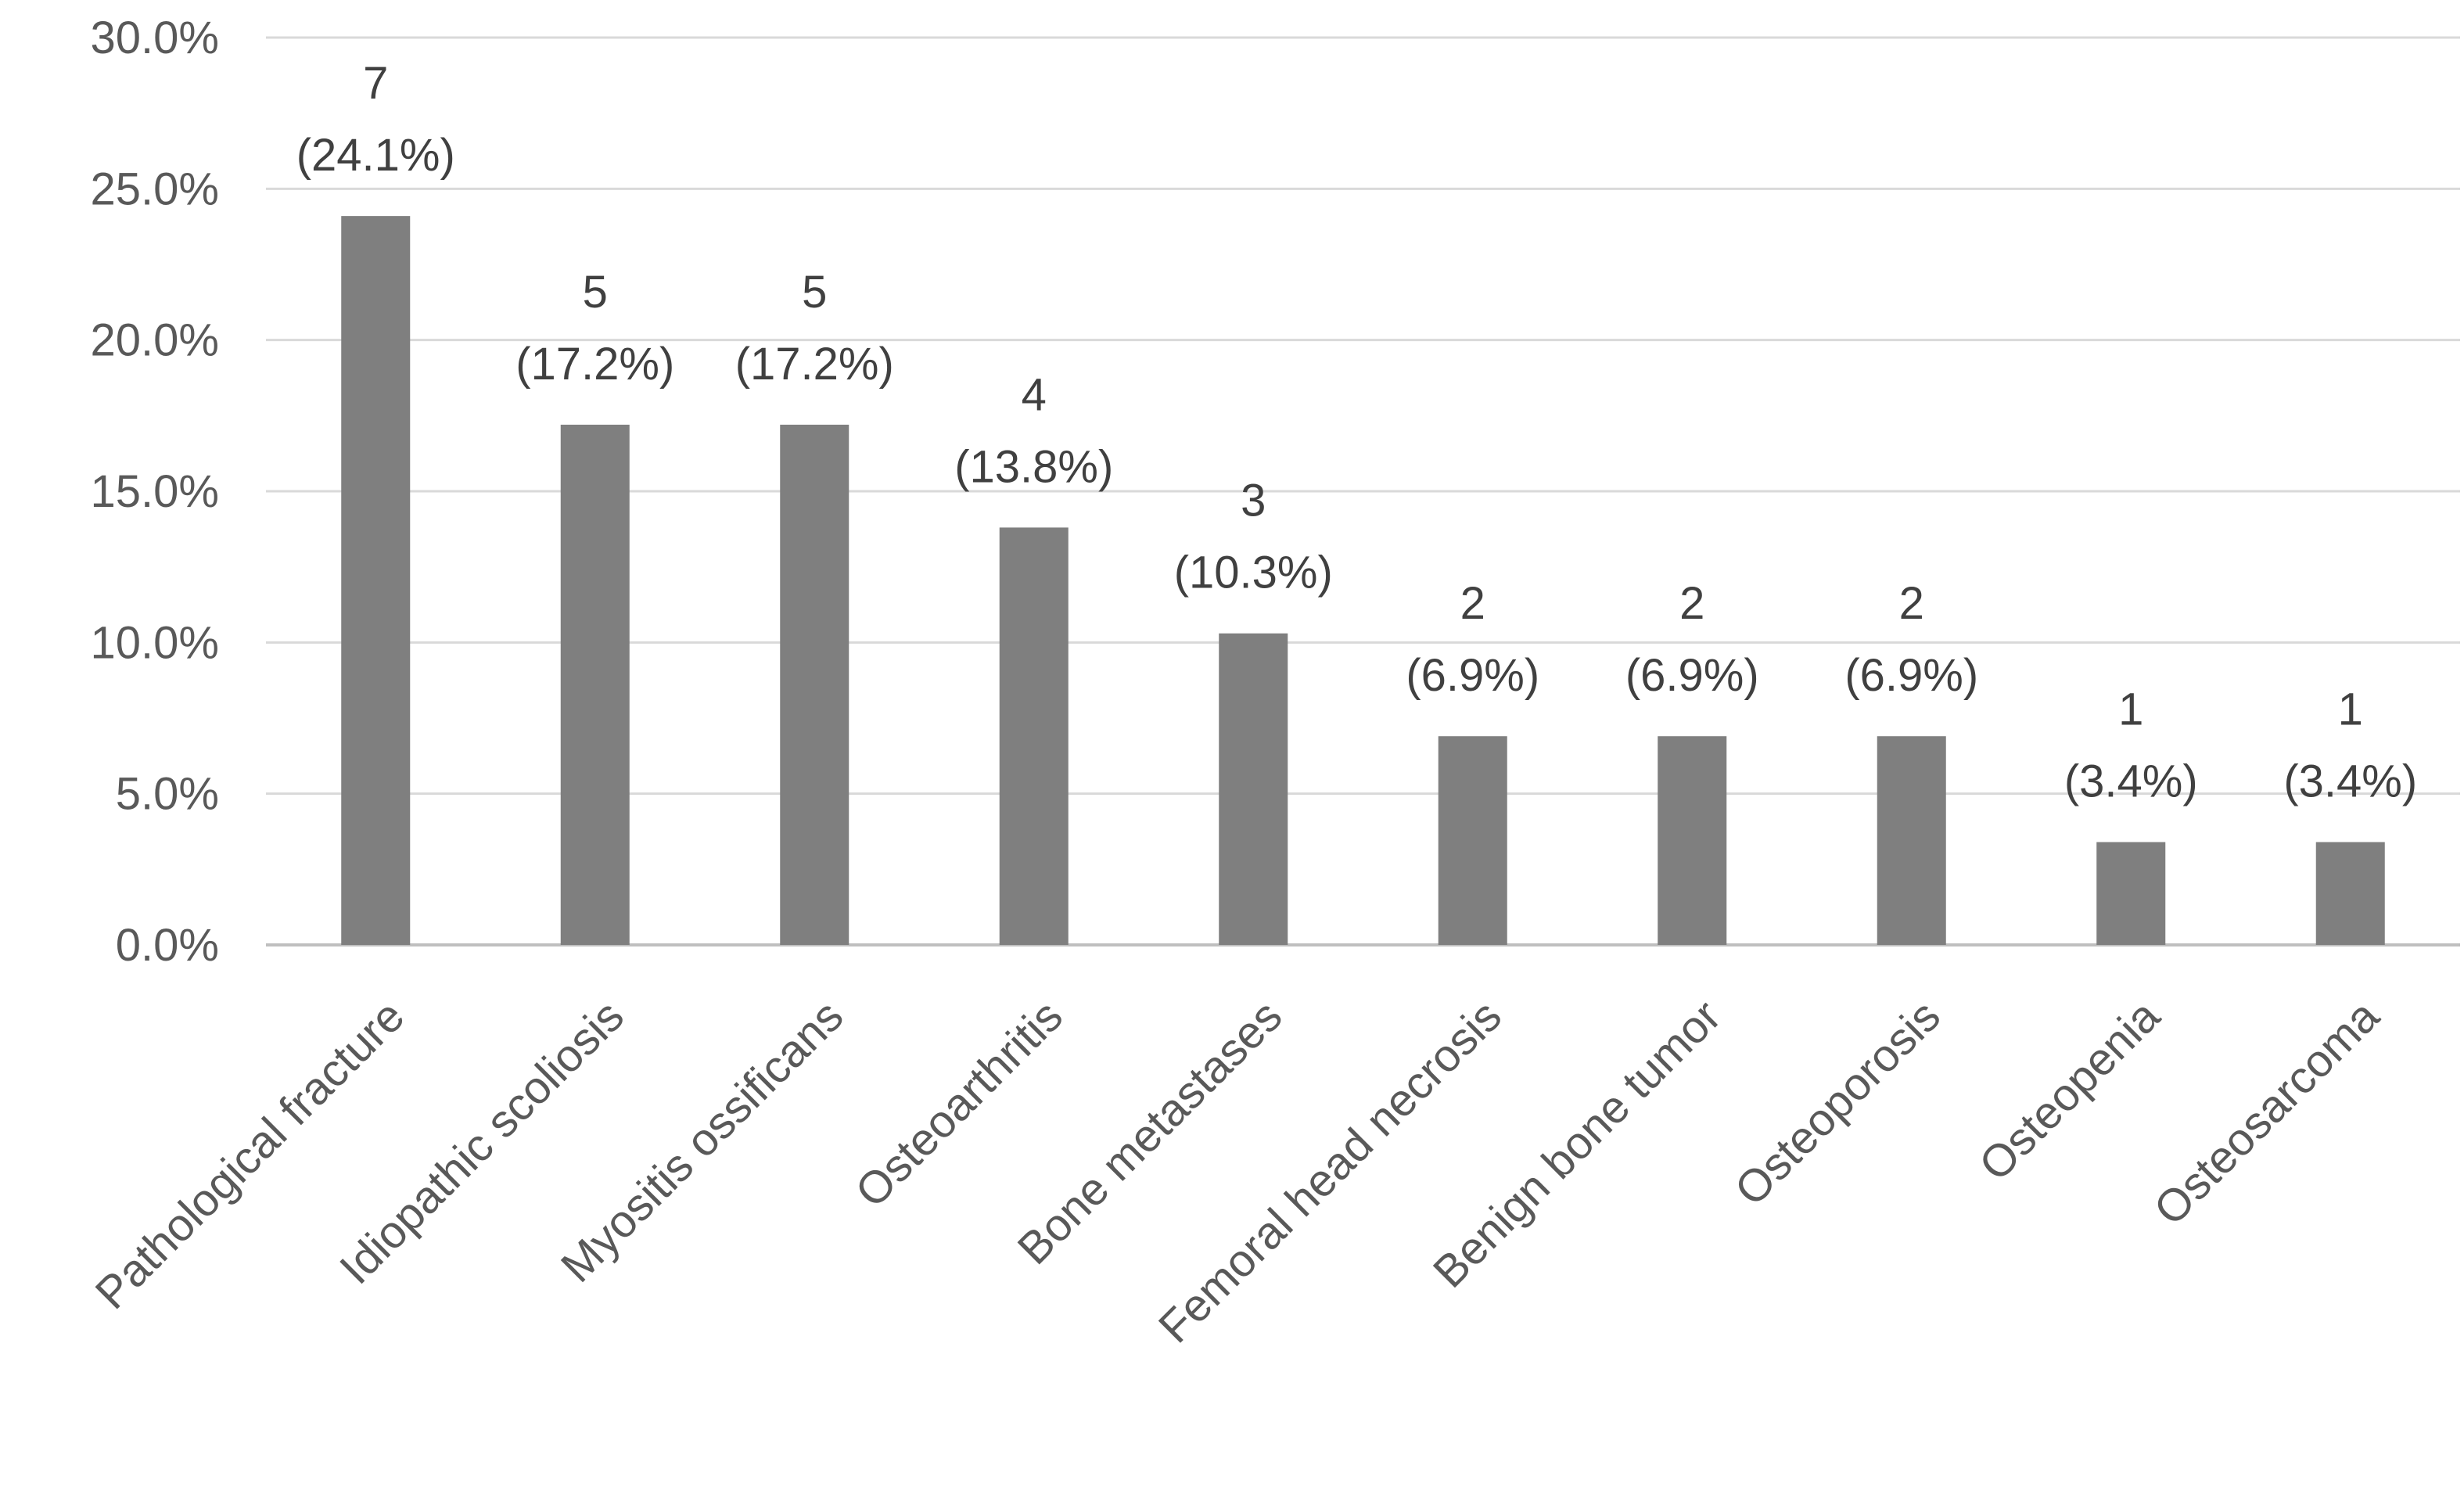 This screenshot has height=1487, width=2464. I want to click on category-label: Osteosarcoma, so click(2266, 1112).